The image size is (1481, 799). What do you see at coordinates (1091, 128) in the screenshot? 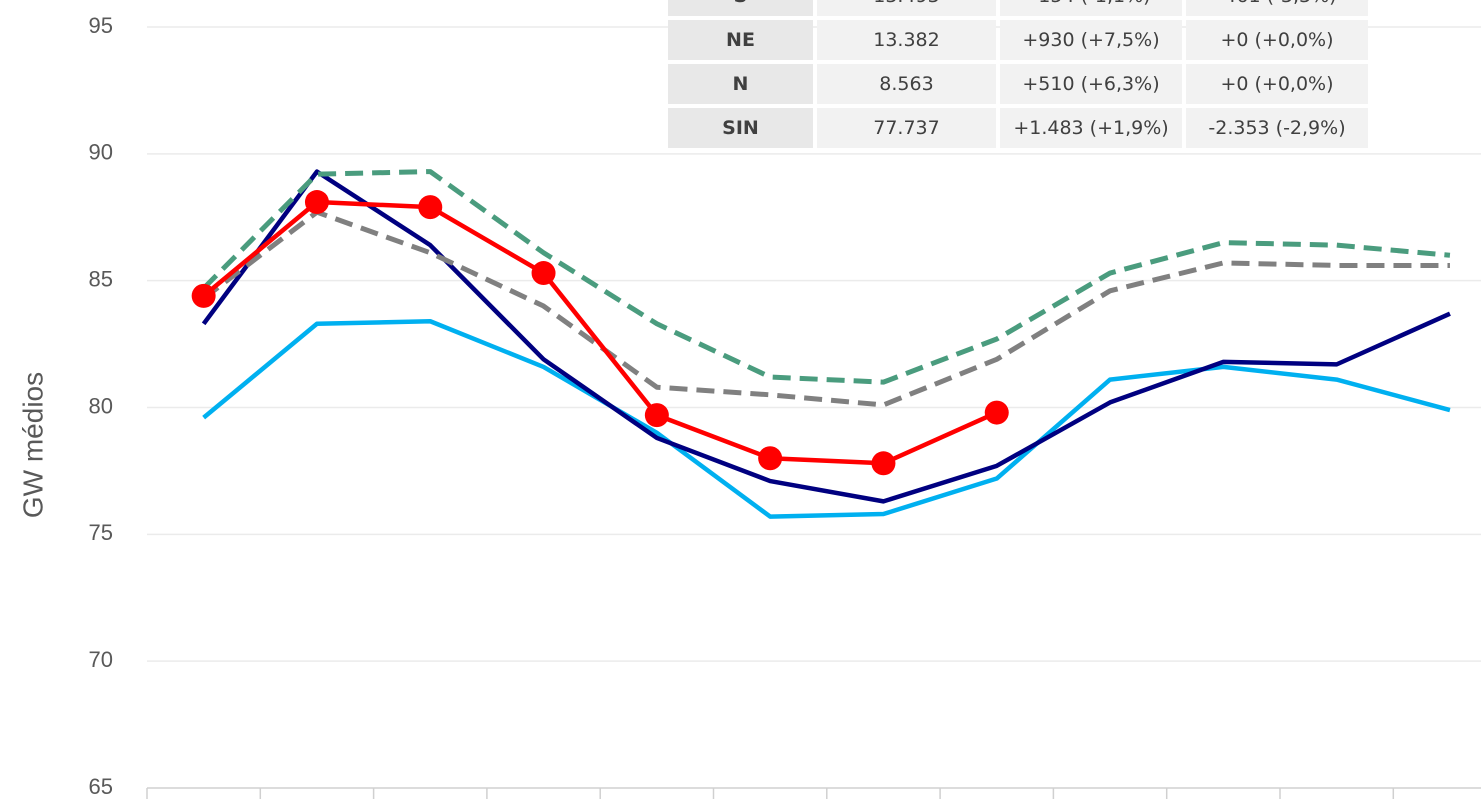
I see `table-cell: +1.483 (+1,9%)` at bounding box center [1091, 128].